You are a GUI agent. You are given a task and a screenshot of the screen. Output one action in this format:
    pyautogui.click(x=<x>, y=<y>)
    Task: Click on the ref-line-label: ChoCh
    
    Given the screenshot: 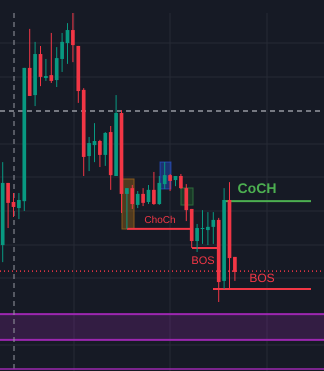 What is the action you would take?
    pyautogui.click(x=160, y=220)
    